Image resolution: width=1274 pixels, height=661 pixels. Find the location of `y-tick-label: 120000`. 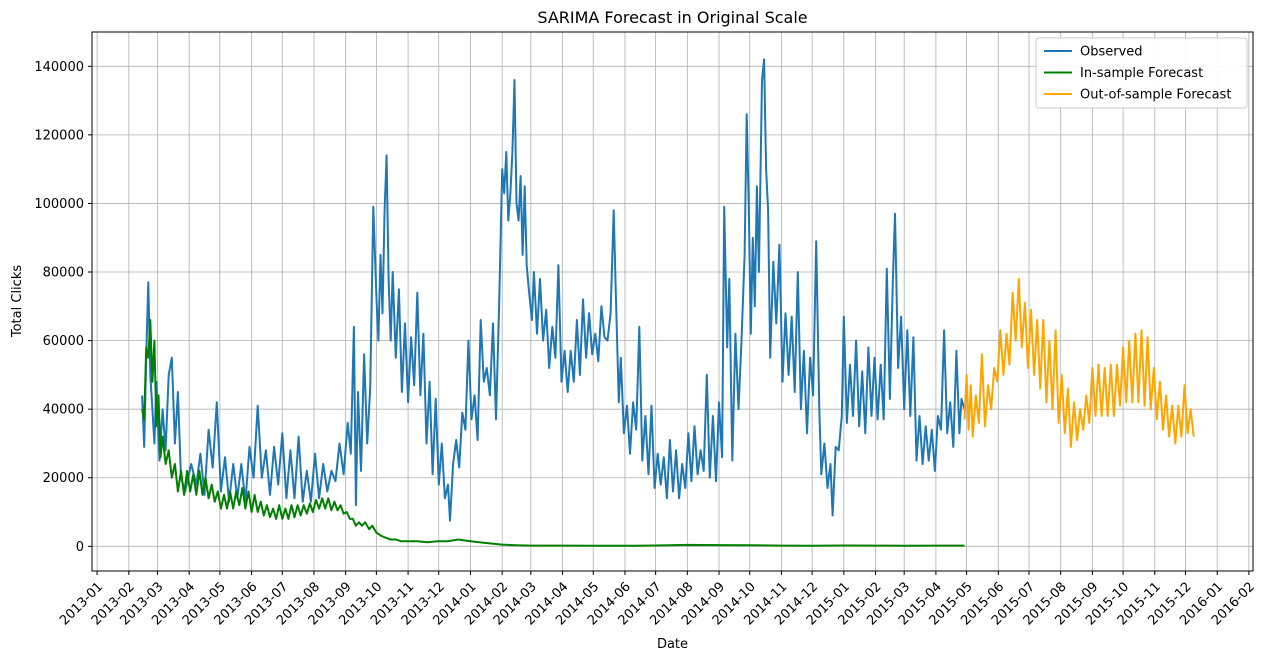

y-tick-label: 120000 is located at coordinates (59, 135).